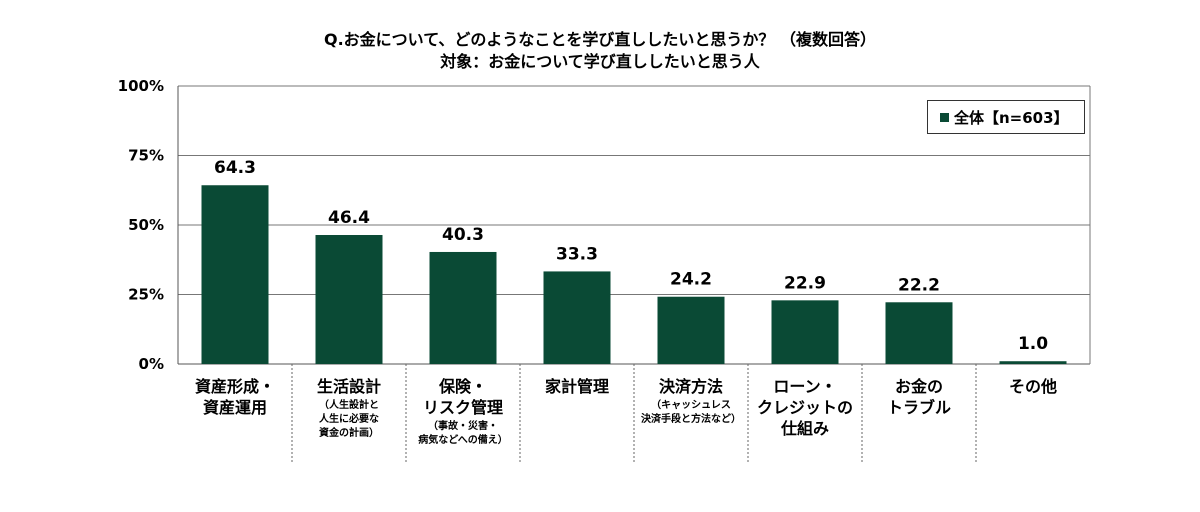  Describe the element at coordinates (919, 285) in the screenshot. I see `value-label: 22.2` at that location.